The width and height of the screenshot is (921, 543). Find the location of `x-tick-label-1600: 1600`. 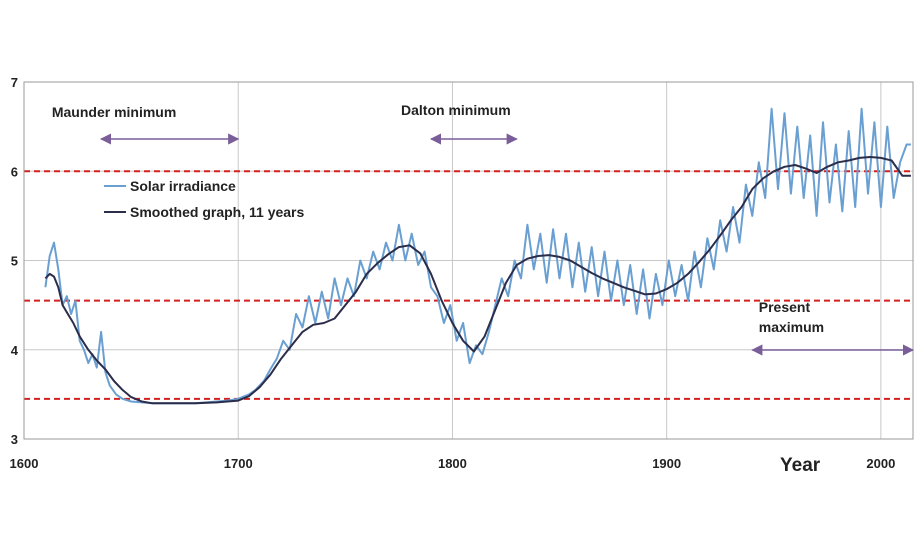

x-tick-label-1600: 1600 is located at coordinates (24, 463).